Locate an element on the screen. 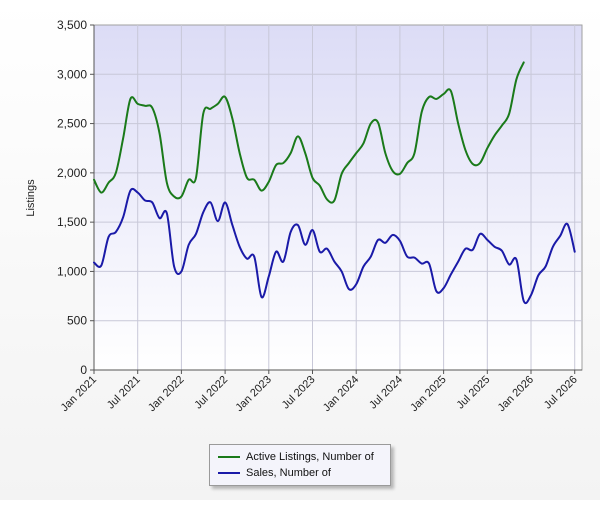 The image size is (600, 505). x-tick-label: Jul 2022 is located at coordinates (211, 393).